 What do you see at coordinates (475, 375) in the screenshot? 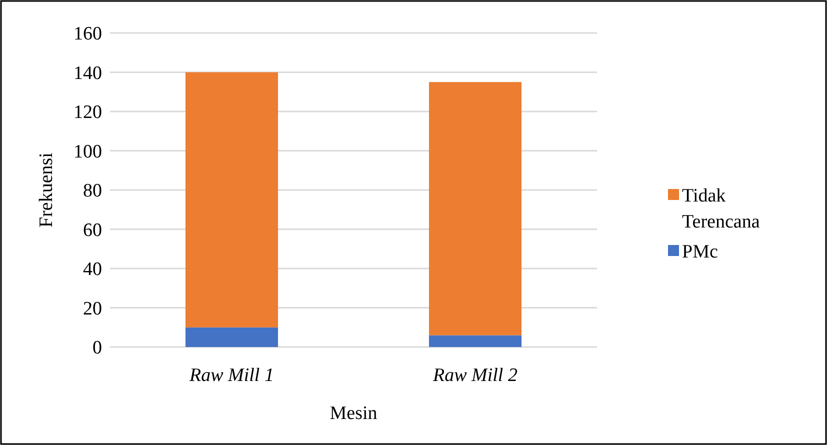
I see `x-tick-label: Raw Mill 2` at bounding box center [475, 375].